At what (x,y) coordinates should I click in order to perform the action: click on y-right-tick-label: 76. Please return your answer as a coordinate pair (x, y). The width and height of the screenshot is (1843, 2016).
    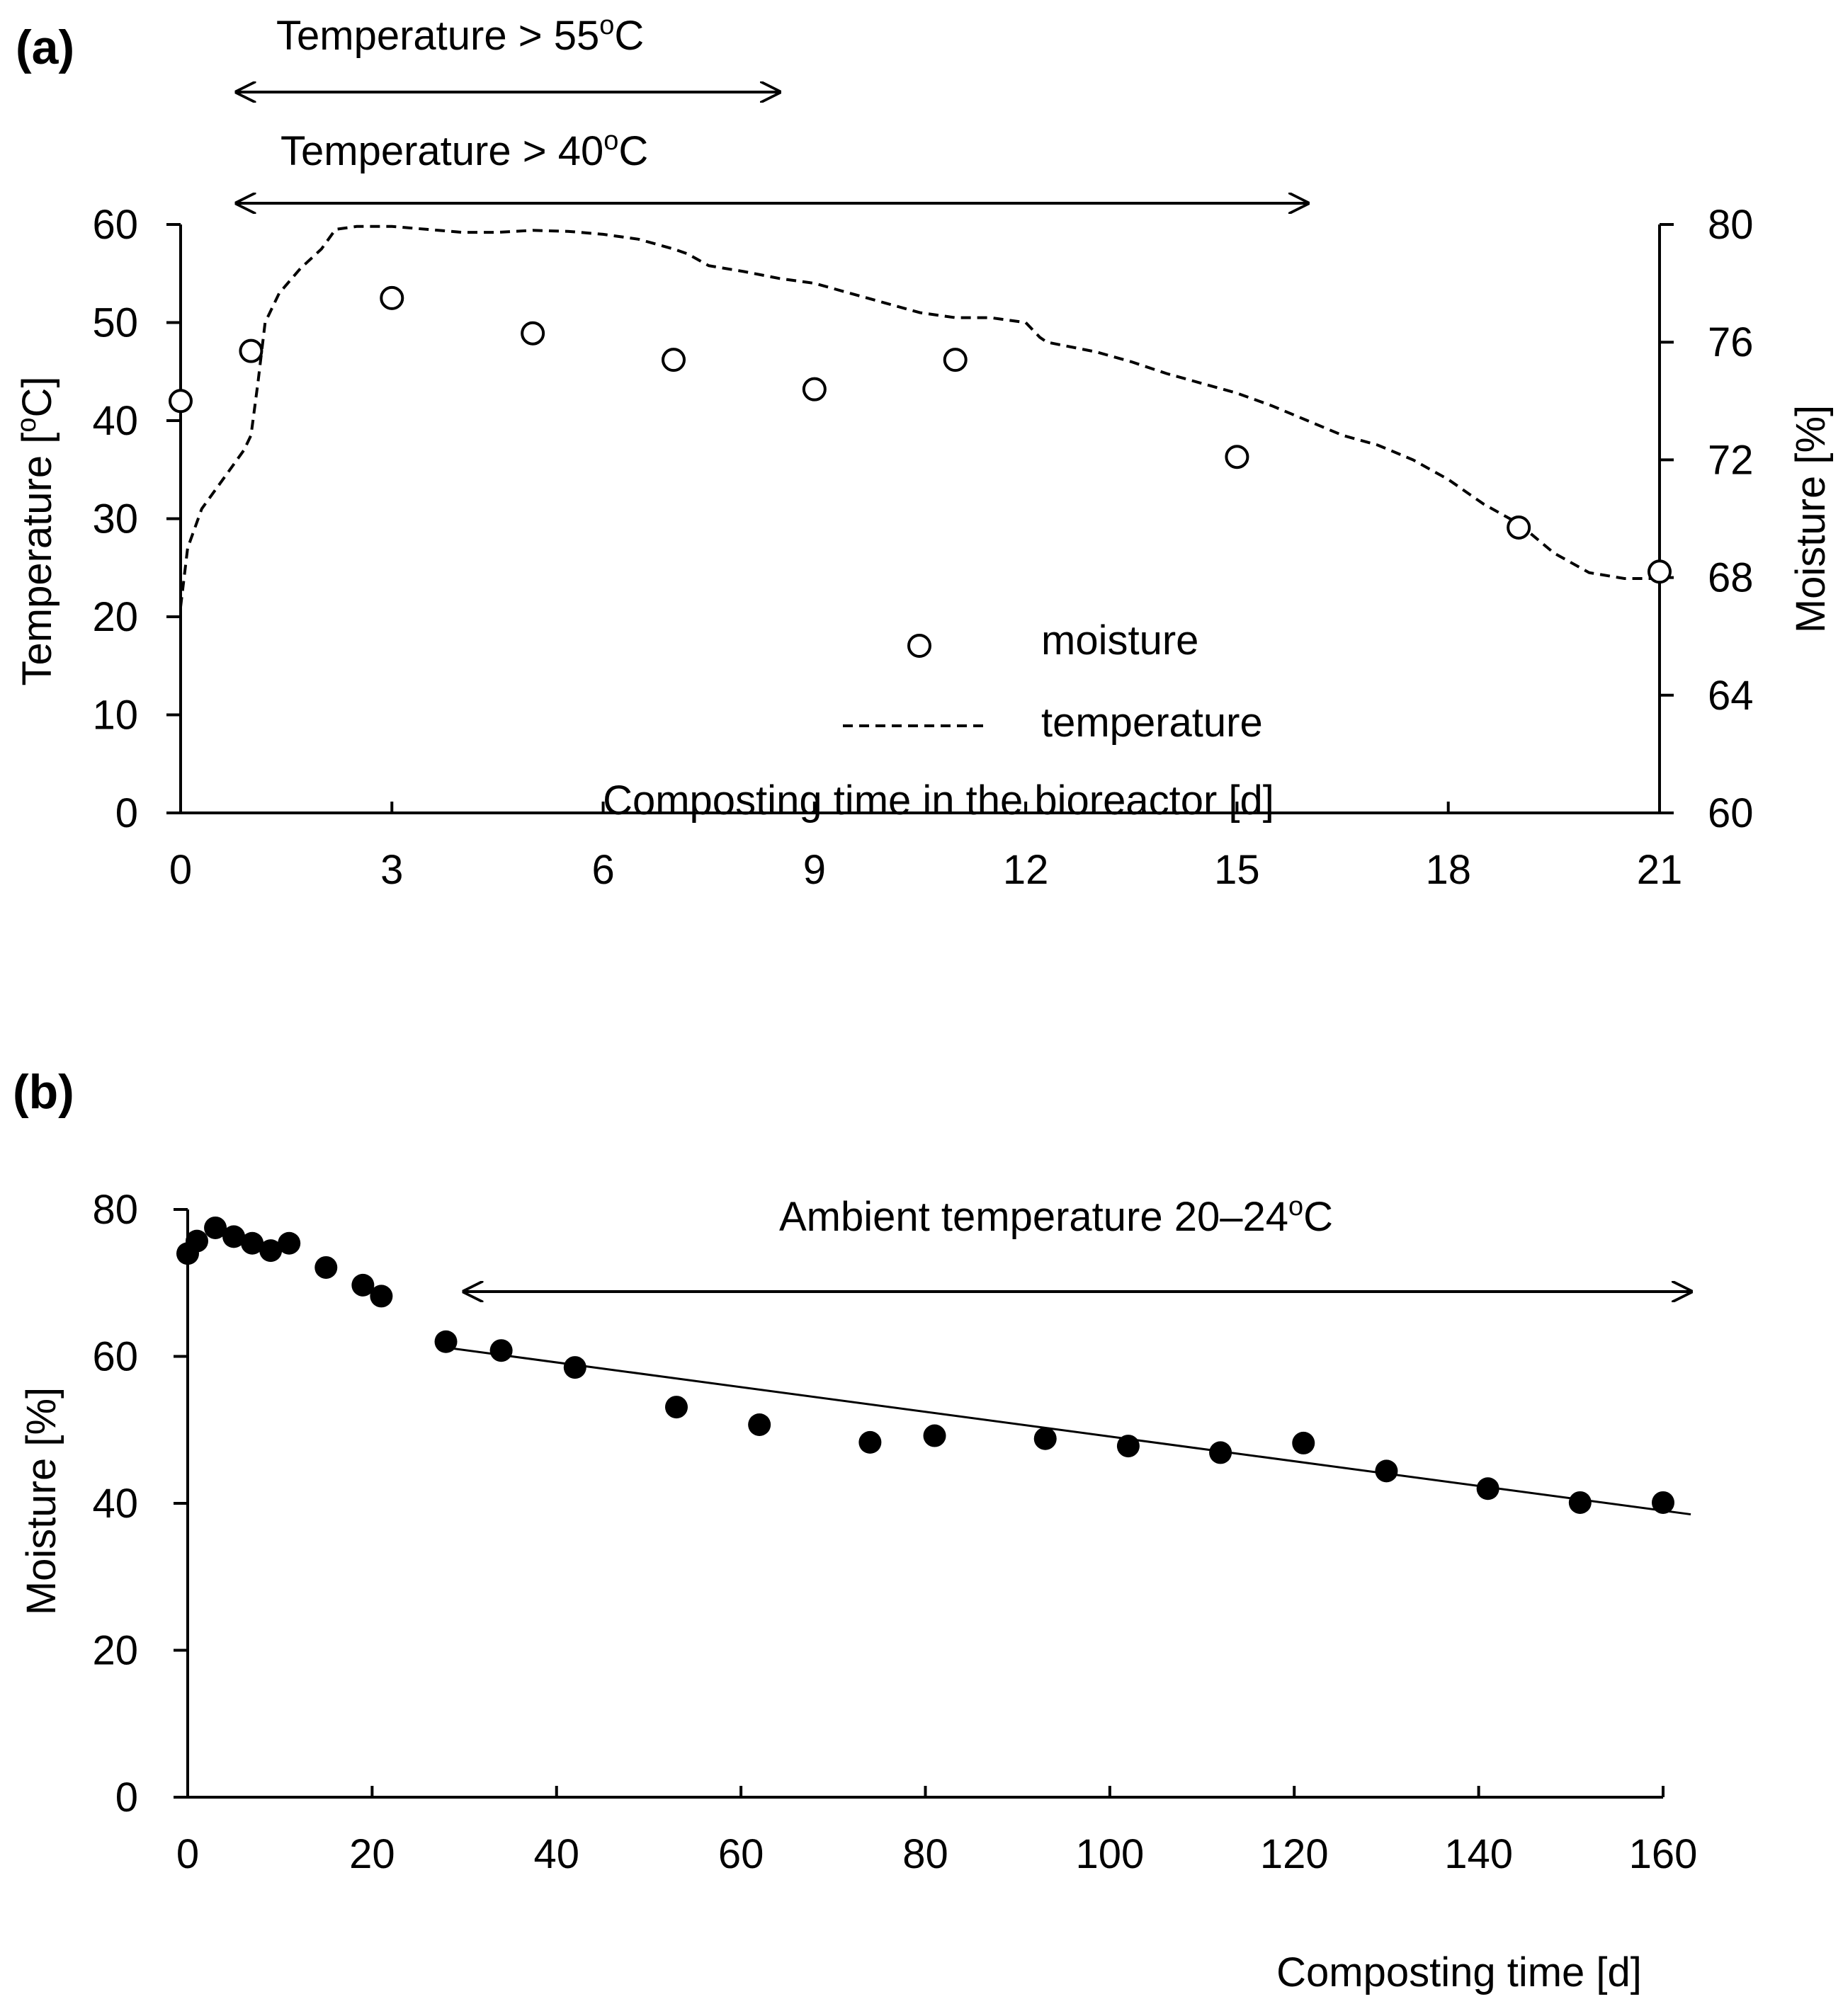
    Looking at the image, I should click on (1731, 342).